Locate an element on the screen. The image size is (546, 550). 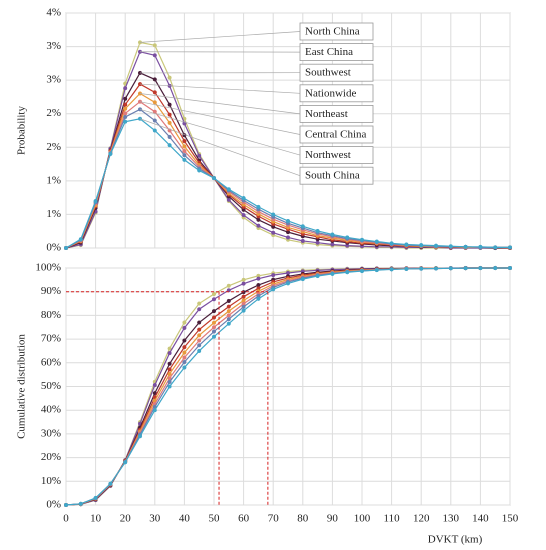
y-tick-label: 70% is located at coordinates (51, 339).